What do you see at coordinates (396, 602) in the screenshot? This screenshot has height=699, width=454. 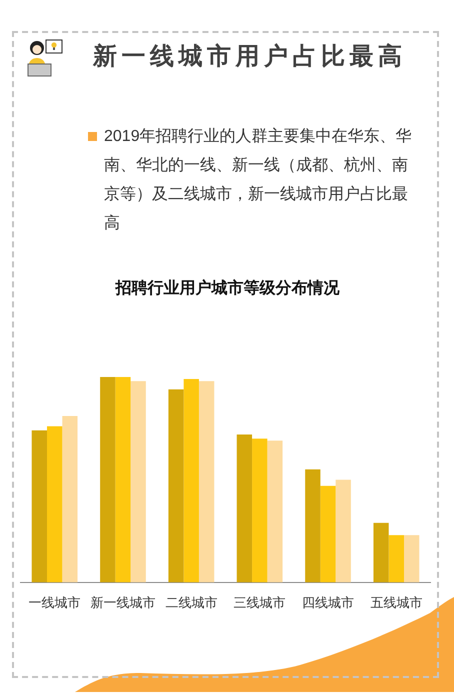 I see `x-tick-label: 五线城市` at bounding box center [396, 602].